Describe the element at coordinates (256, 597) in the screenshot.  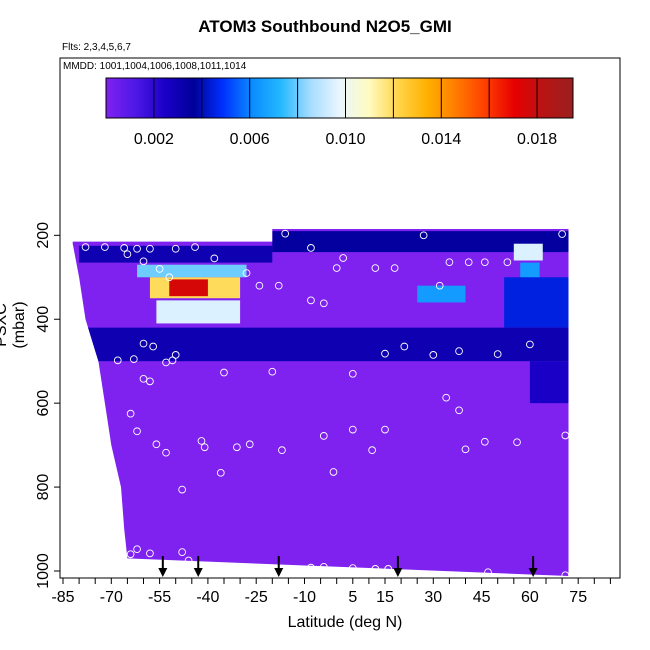
I see `x-tick-label: -25` at that location.